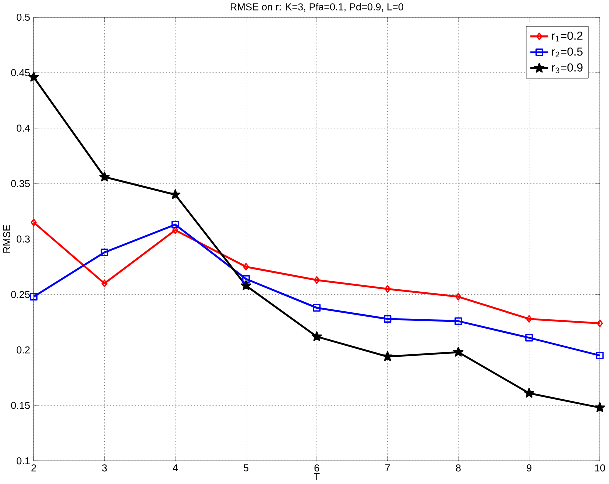 This screenshot has width=609, height=484. What do you see at coordinates (23, 18) in the screenshot?
I see `y-tick-label: 0.5` at bounding box center [23, 18].